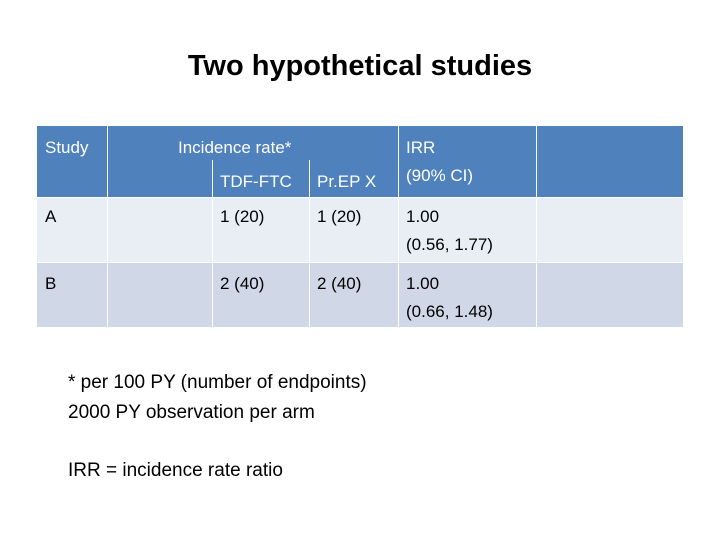  I want to click on header-row, so click(360, 161).